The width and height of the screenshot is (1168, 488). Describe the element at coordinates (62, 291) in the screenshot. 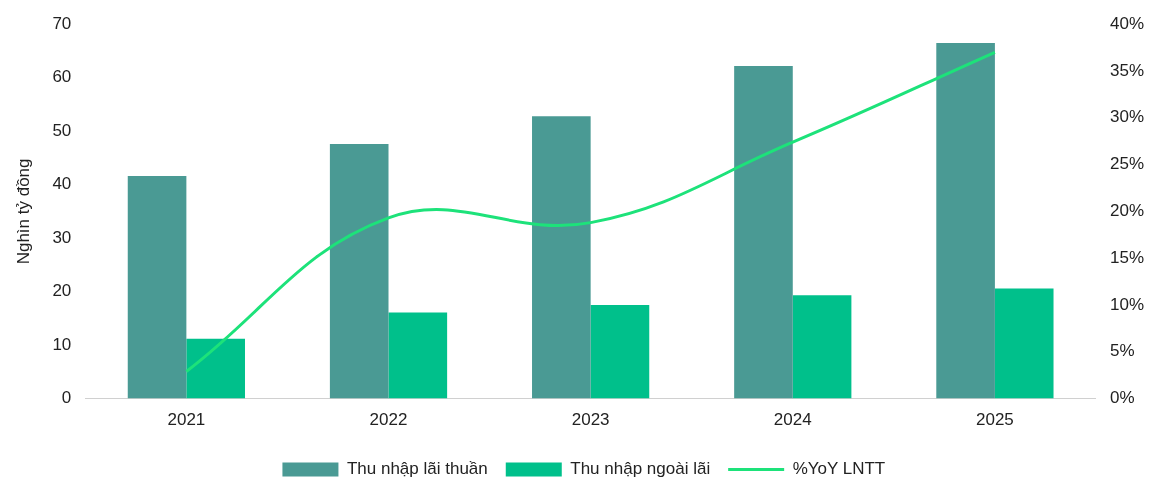

I see `y-tick-label: 20` at that location.